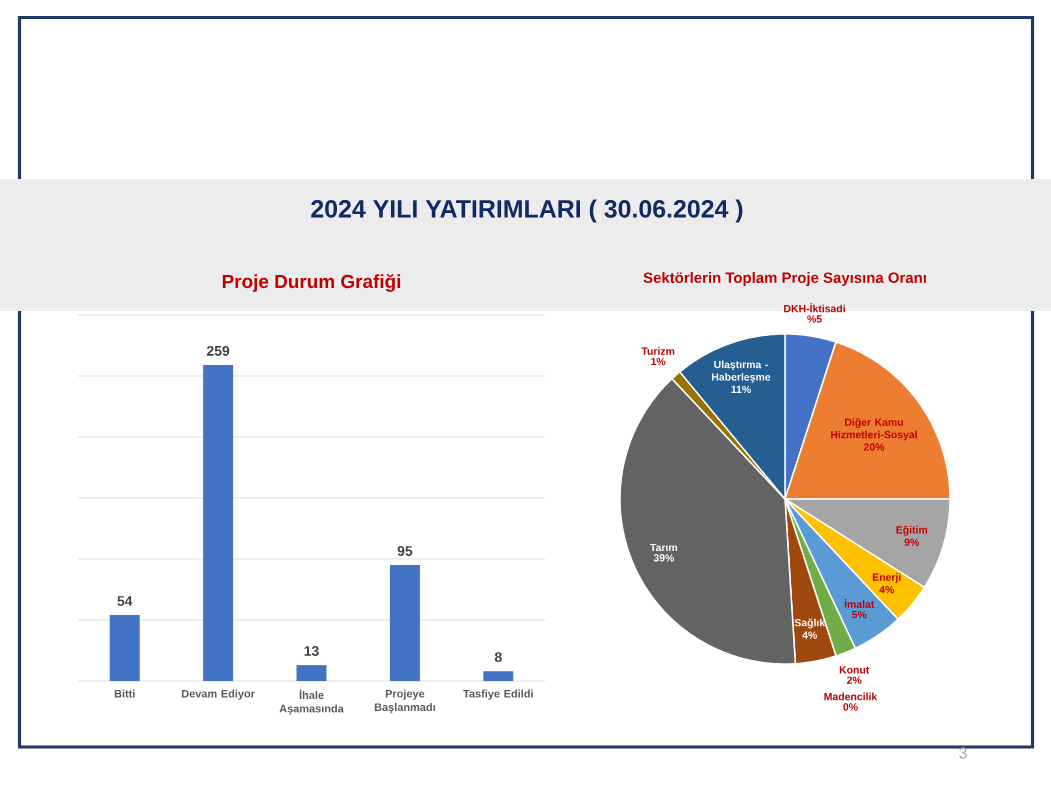 Image resolution: width=1051 pixels, height=788 pixels. I want to click on slice-label: Eğitim, so click(912, 530).